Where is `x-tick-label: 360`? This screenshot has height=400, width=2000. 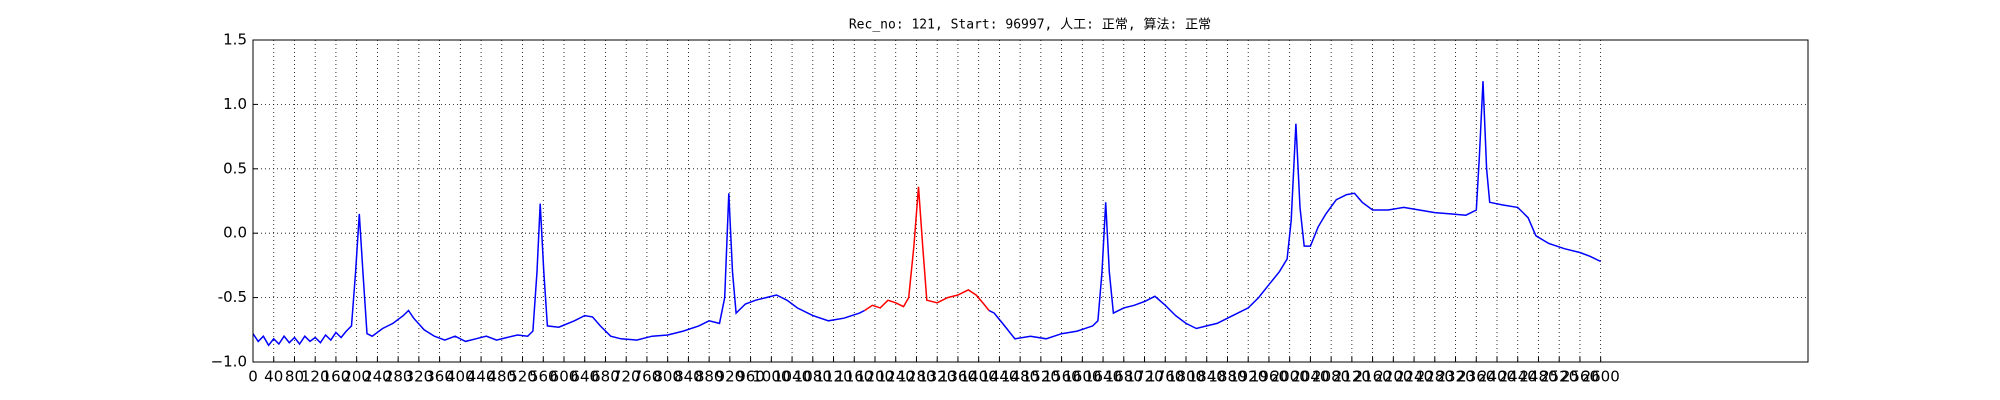 x-tick-label: 360 is located at coordinates (439, 377).